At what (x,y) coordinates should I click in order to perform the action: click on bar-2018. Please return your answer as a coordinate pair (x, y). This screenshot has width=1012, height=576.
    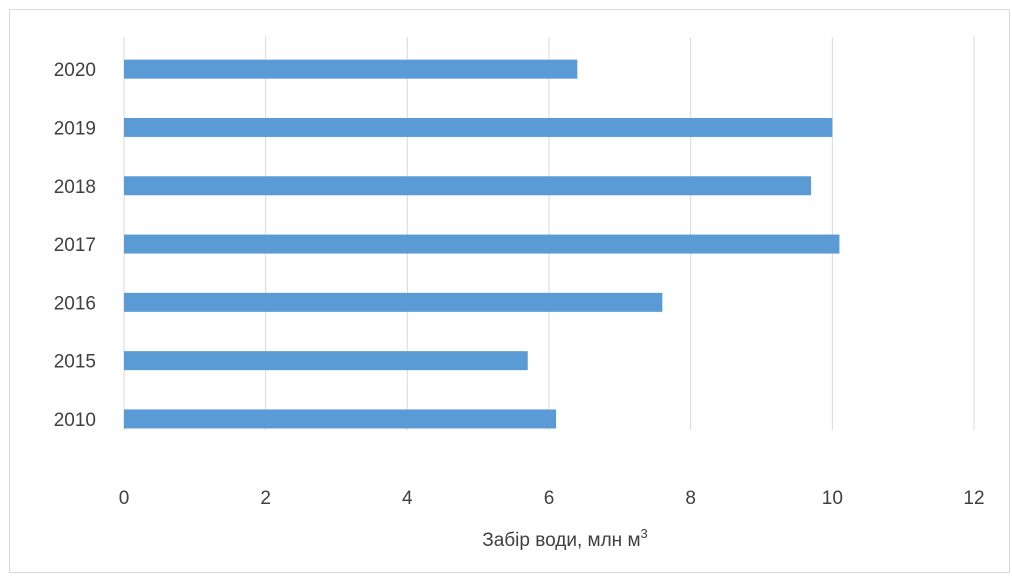
    Looking at the image, I should click on (468, 186).